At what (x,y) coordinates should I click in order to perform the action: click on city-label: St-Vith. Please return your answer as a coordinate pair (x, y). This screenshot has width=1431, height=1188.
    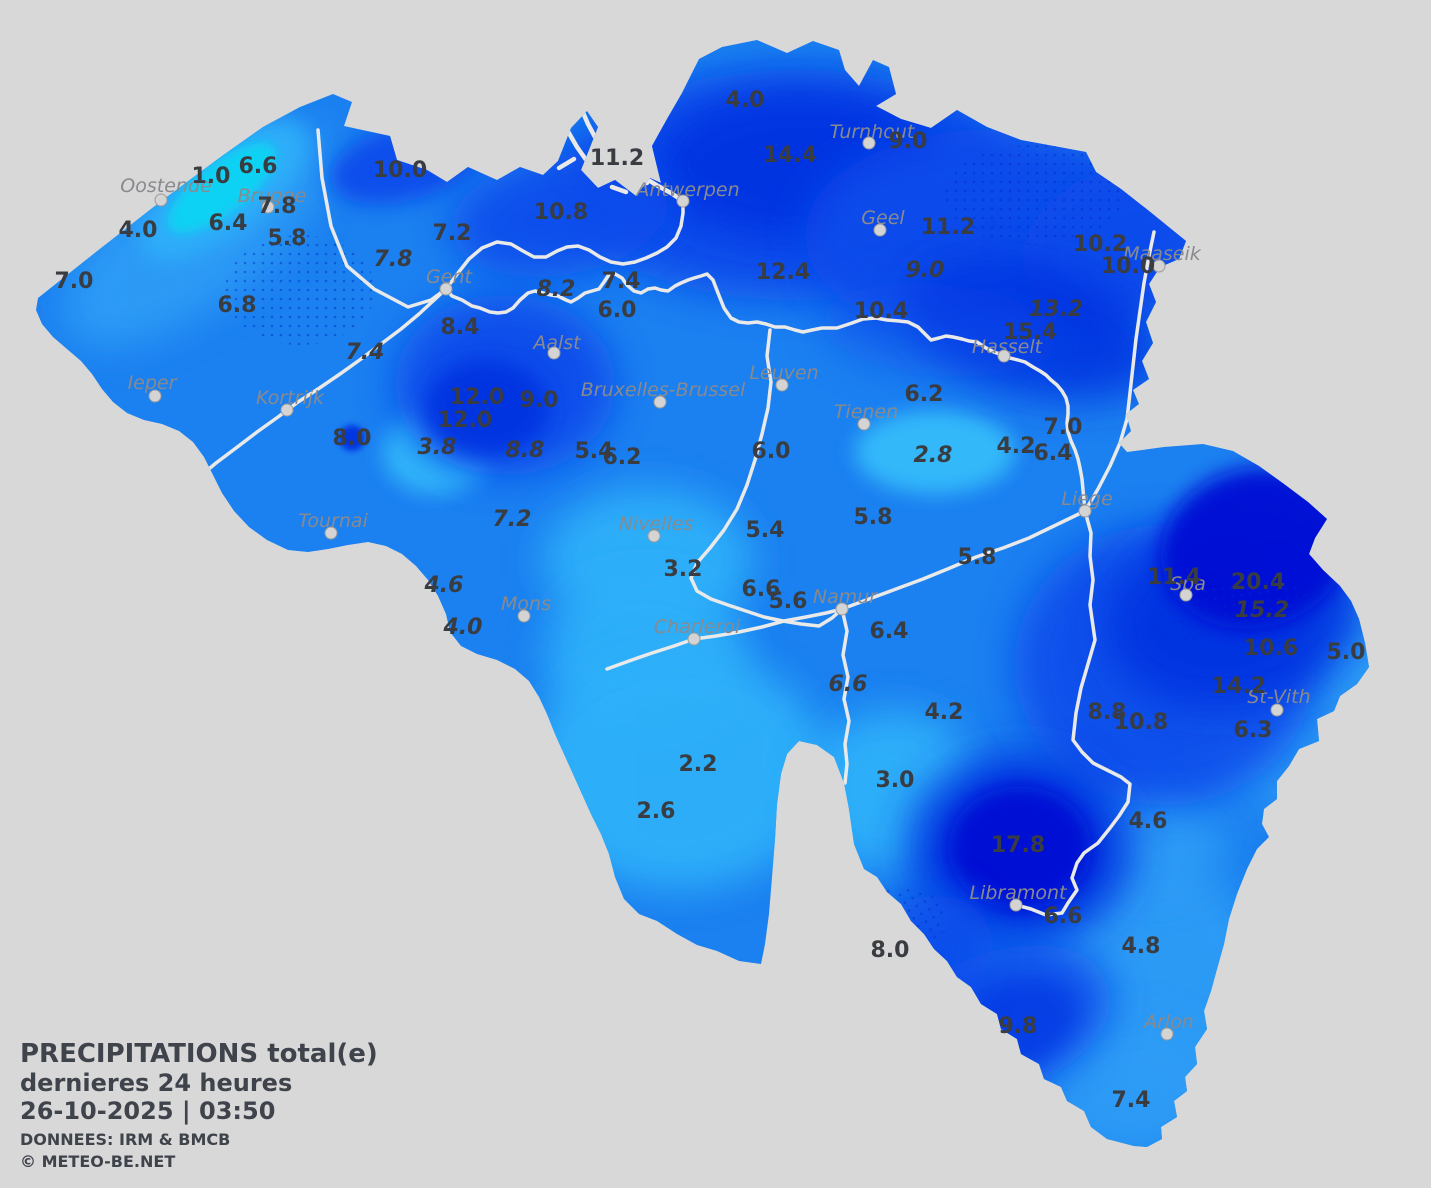
    Looking at the image, I should click on (1278, 697).